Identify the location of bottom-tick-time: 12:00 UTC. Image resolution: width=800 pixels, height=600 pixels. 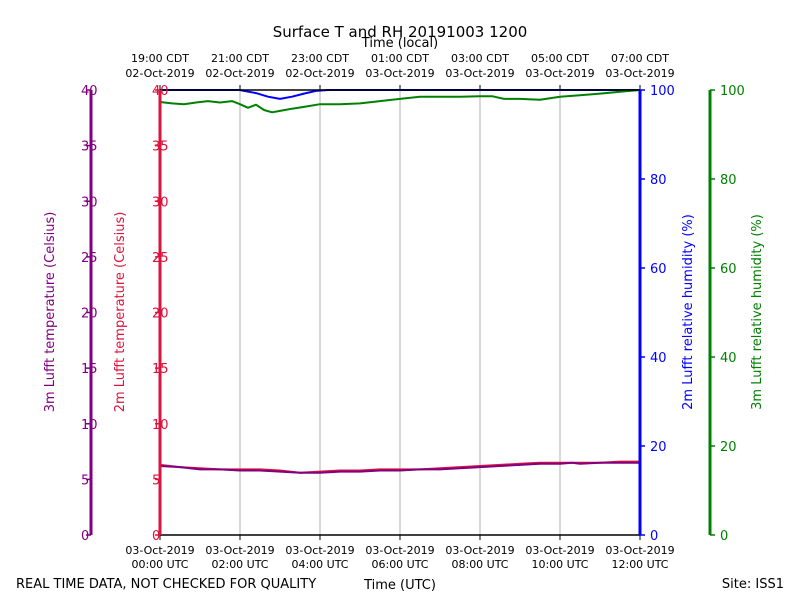
(639, 564).